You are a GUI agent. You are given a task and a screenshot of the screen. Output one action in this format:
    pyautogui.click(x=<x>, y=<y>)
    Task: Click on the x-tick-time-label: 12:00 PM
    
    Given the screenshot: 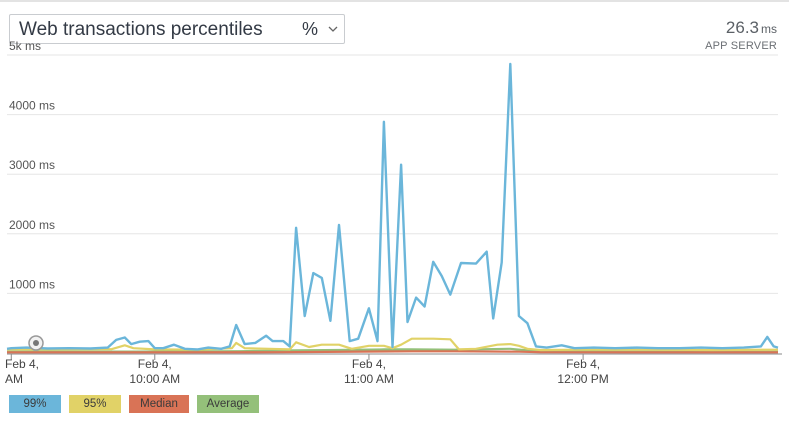 What is the action you would take?
    pyautogui.click(x=582, y=379)
    